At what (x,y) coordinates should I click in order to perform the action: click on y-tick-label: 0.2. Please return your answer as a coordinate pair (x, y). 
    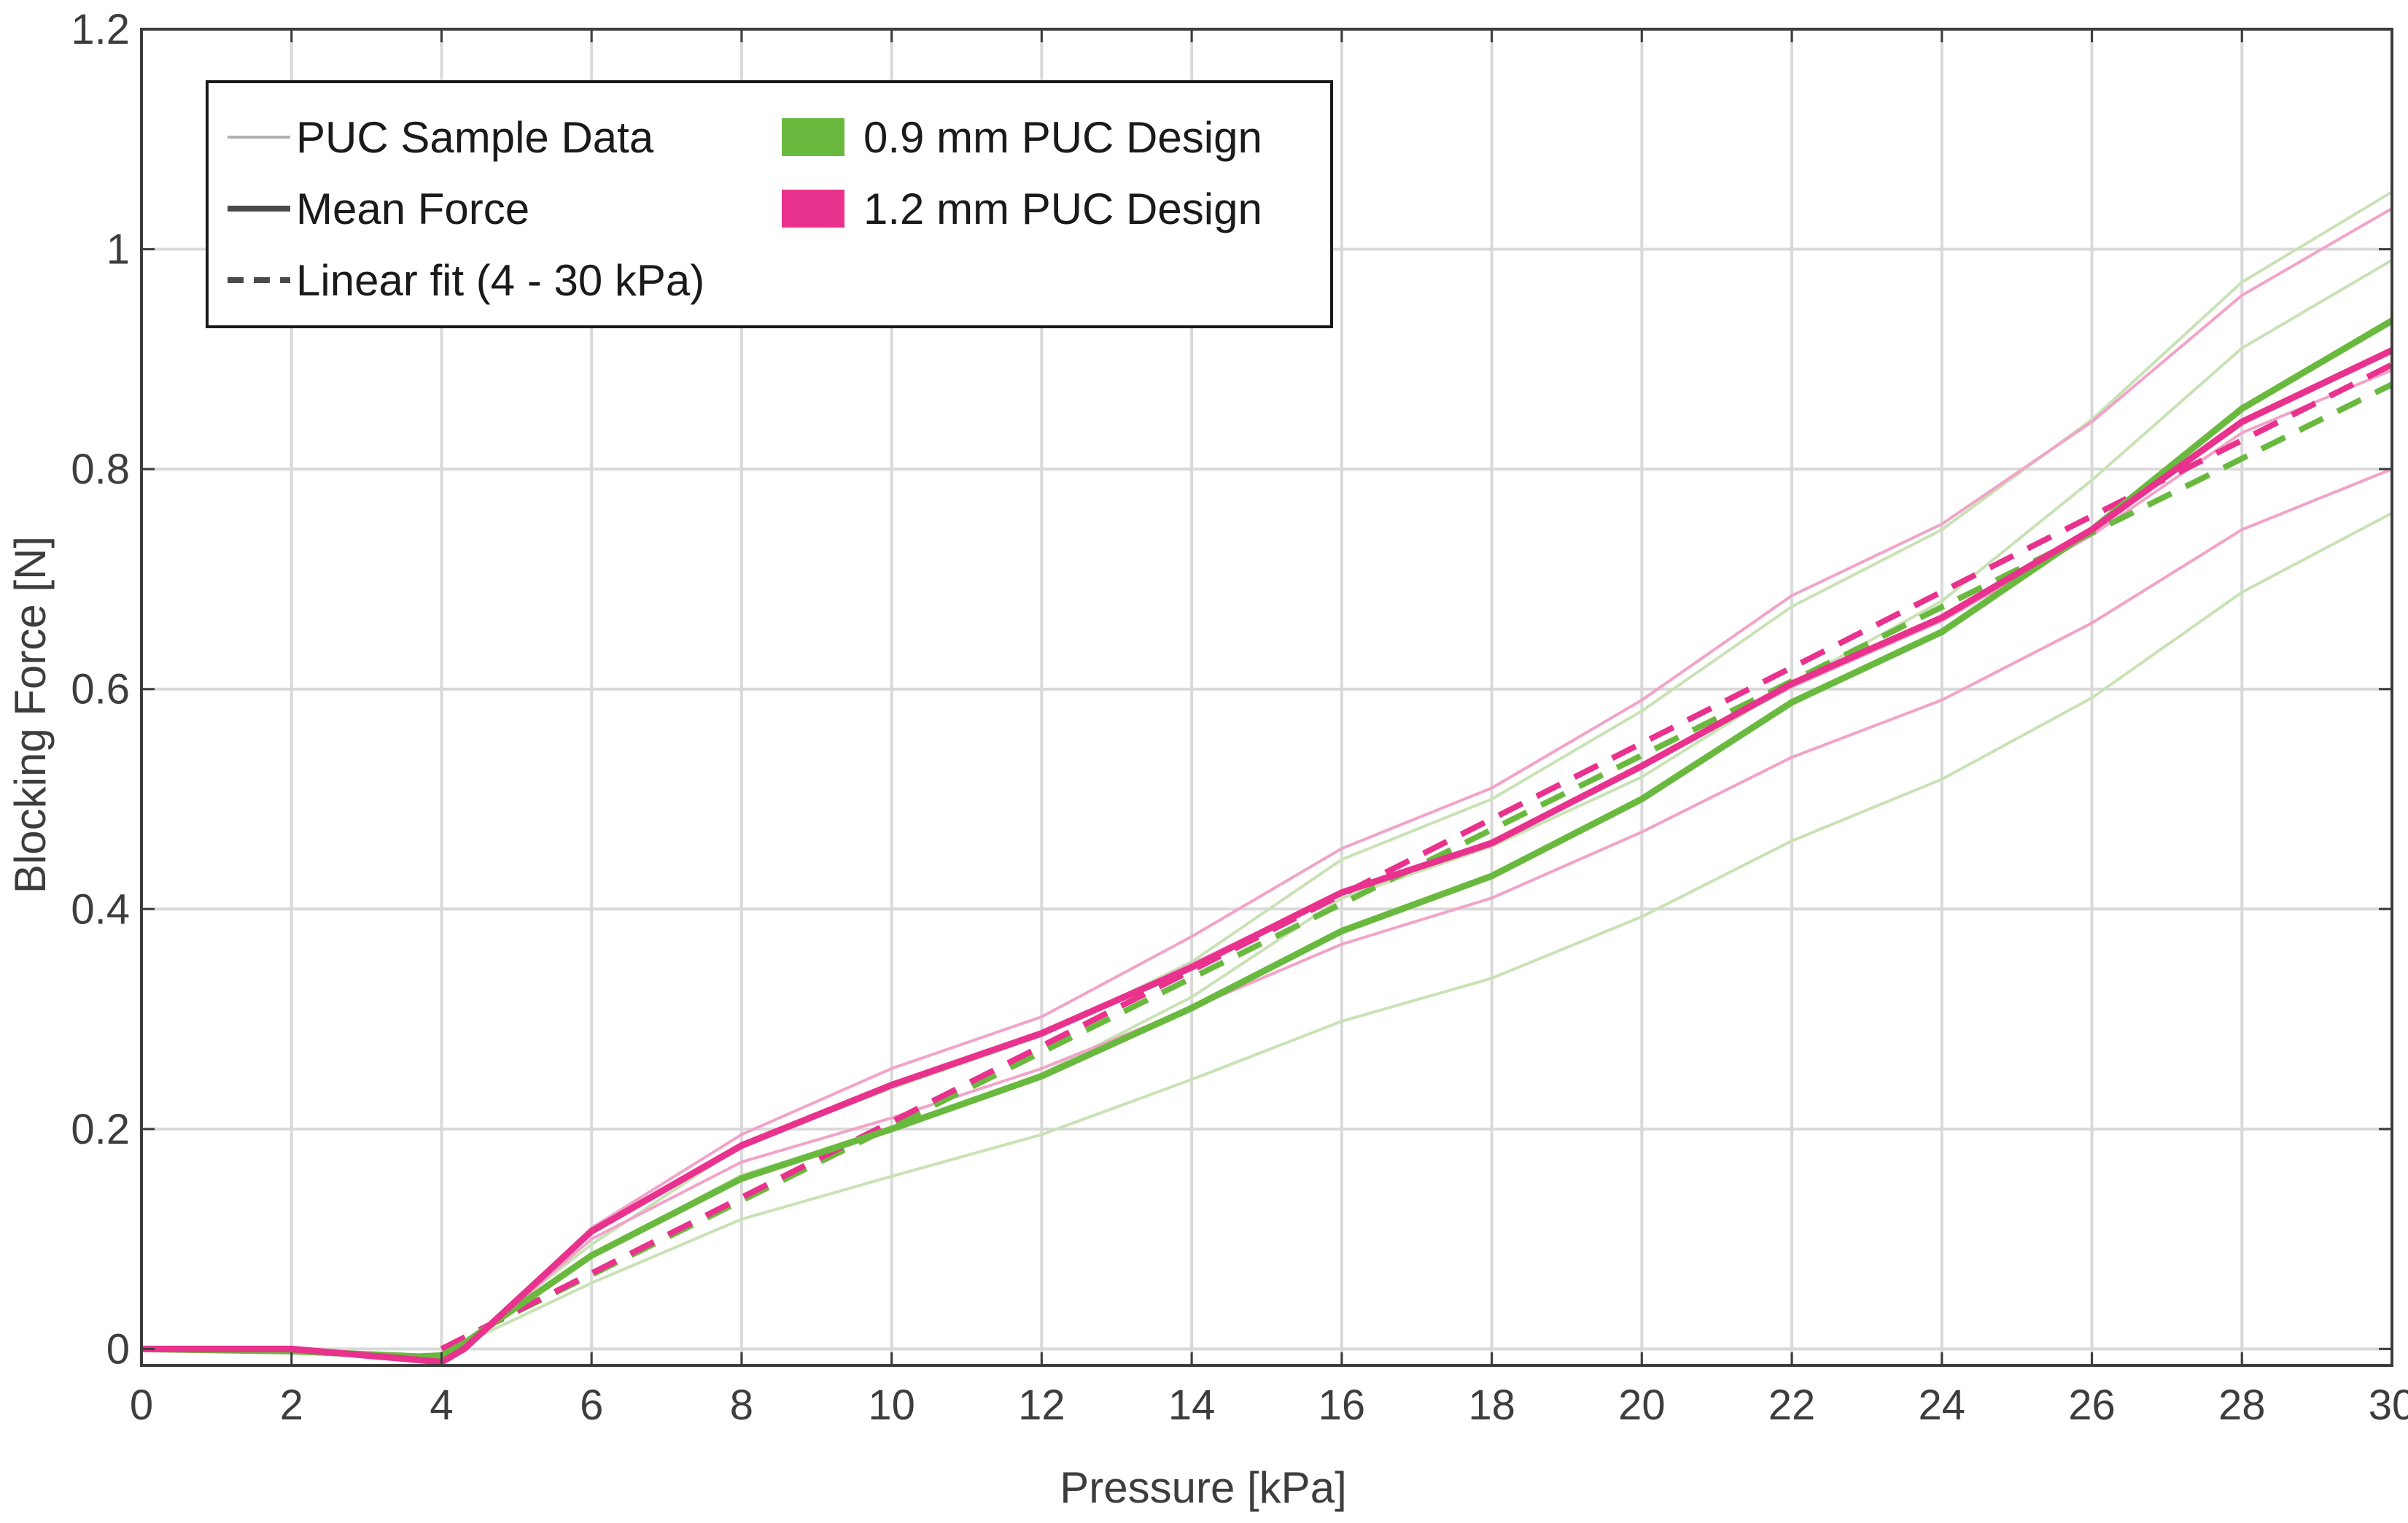
    Looking at the image, I should click on (100, 1129).